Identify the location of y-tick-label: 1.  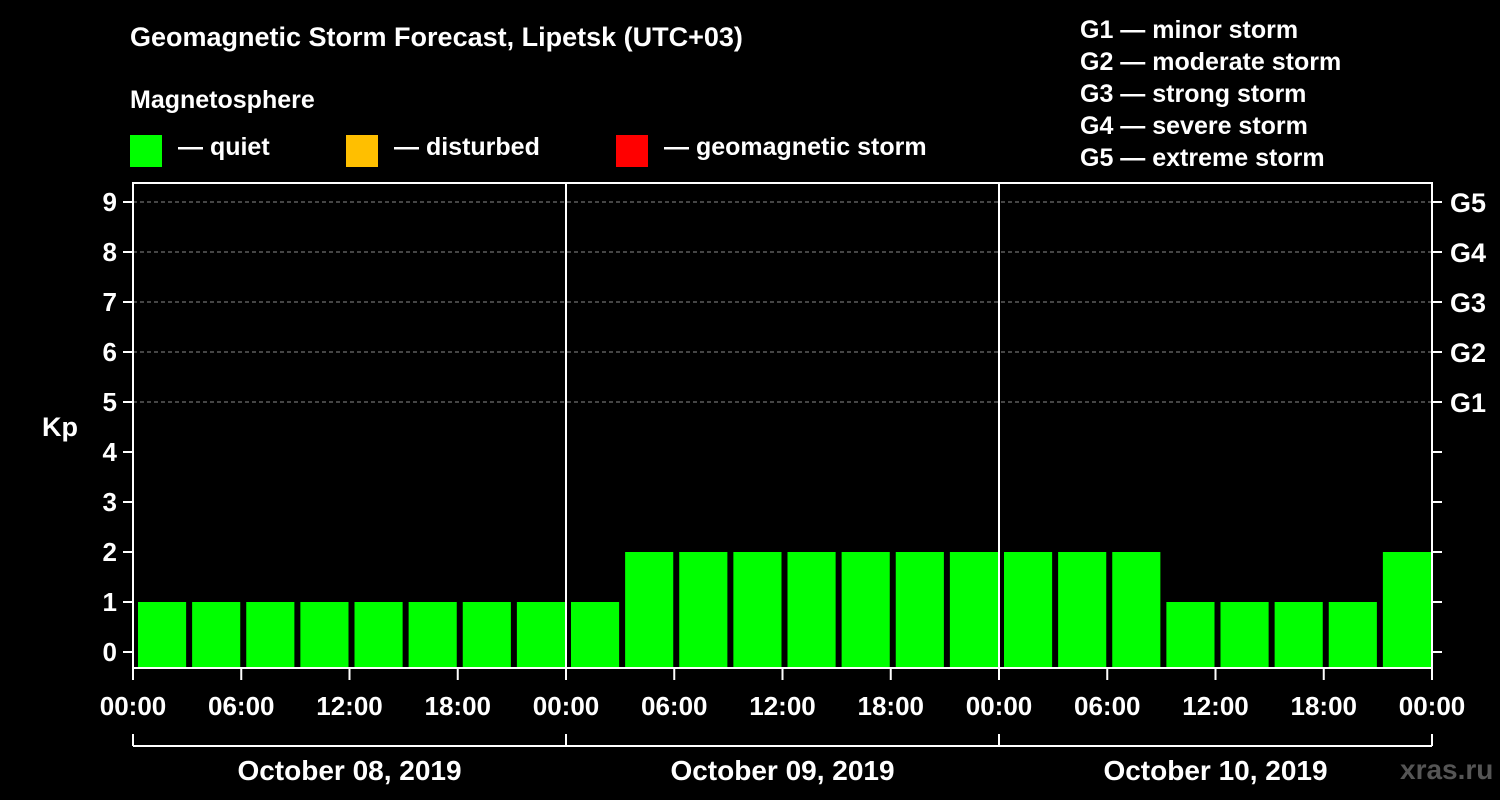
(110, 602).